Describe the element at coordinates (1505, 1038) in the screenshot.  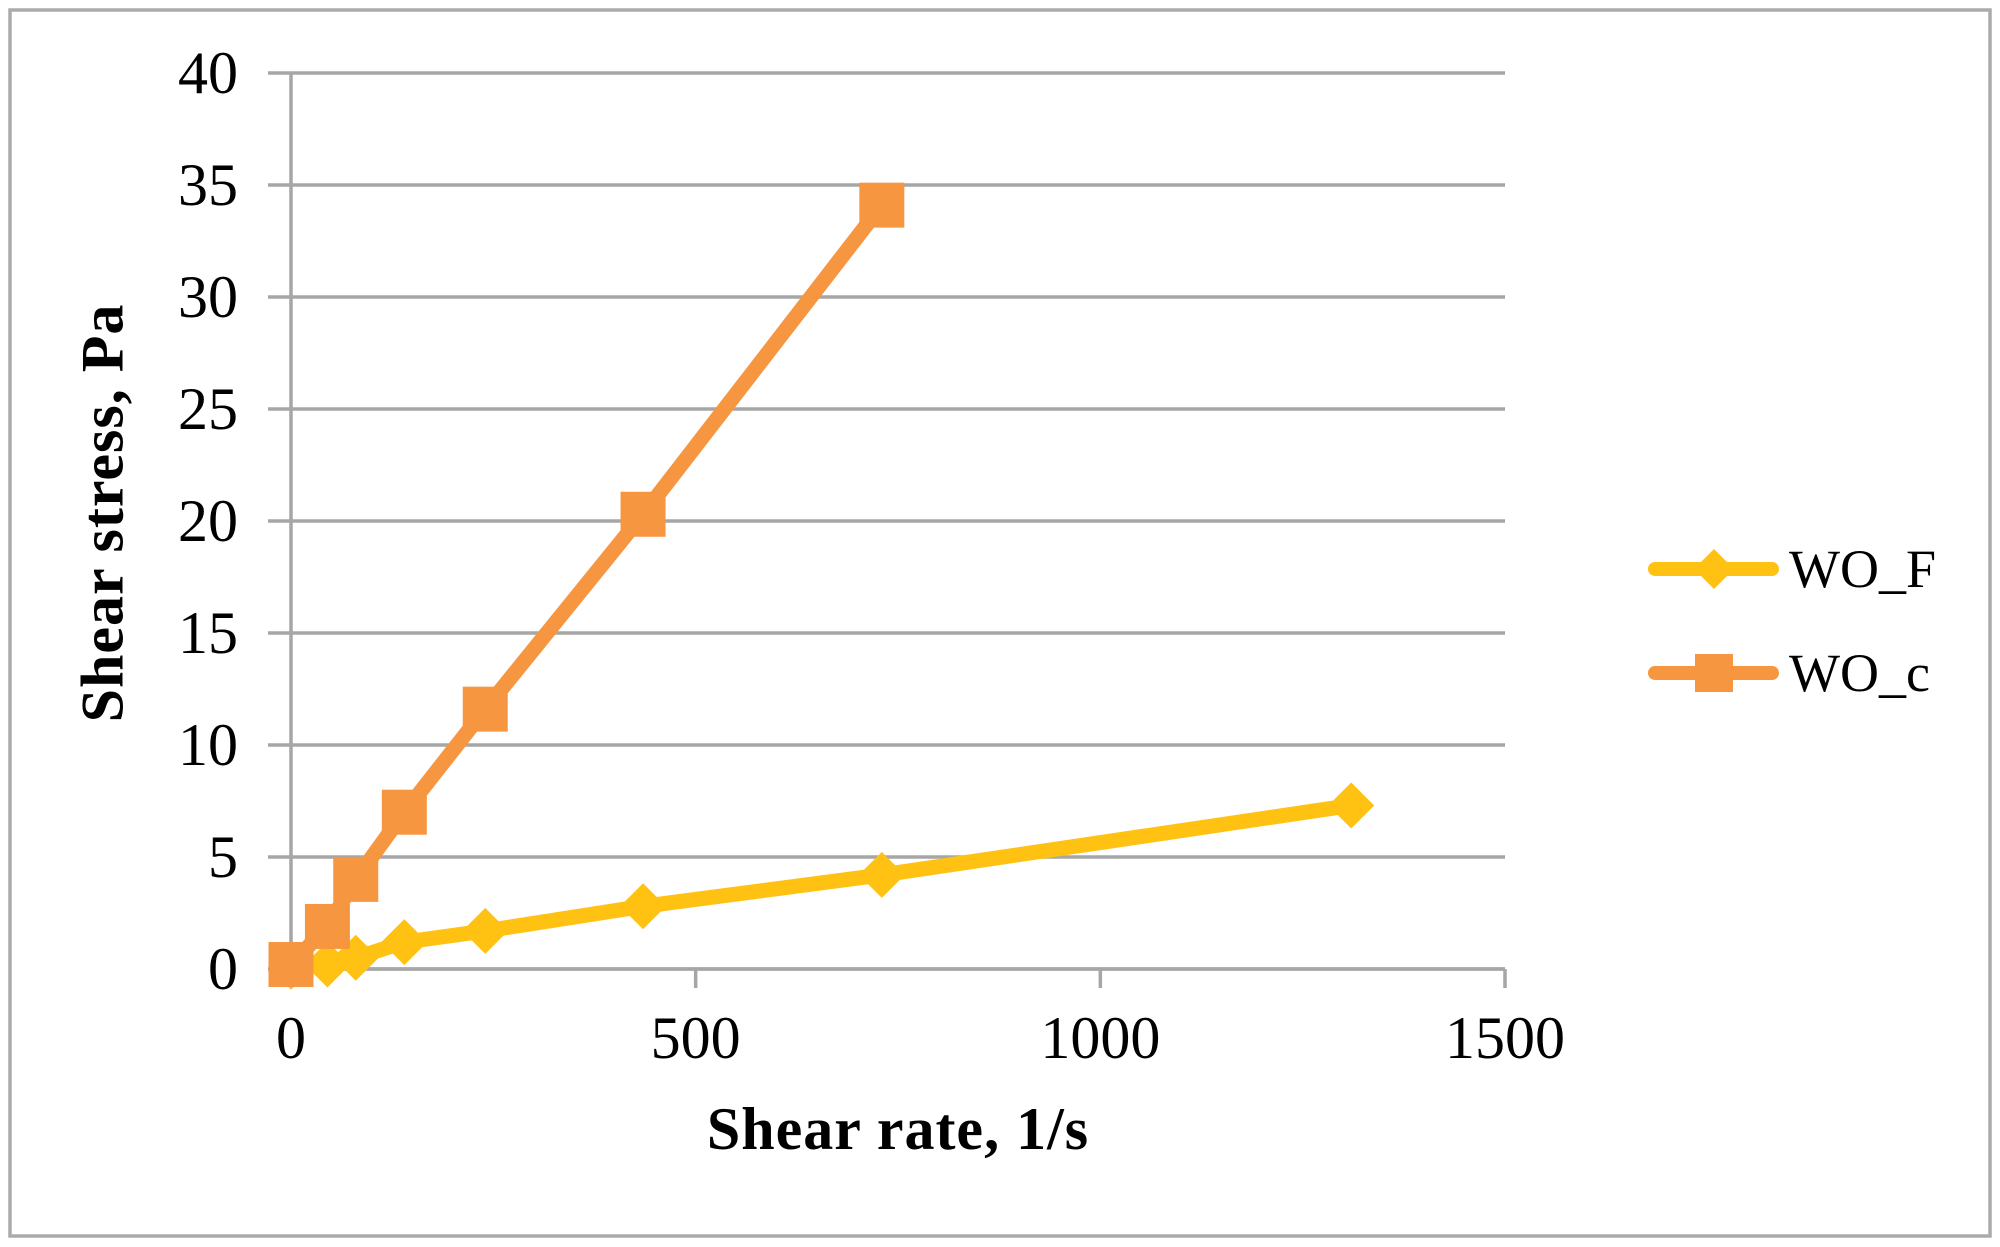
I see `x-tick-label-1500: 1500` at that location.